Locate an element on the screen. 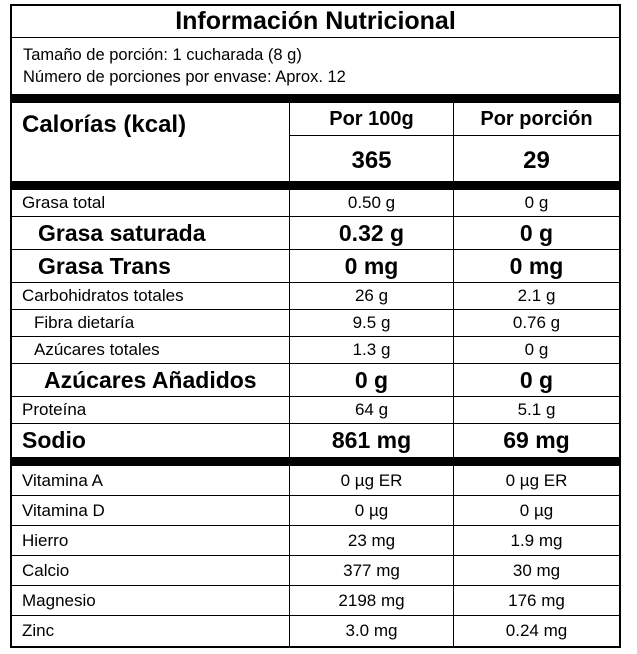 This screenshot has height=654, width=637. micronutrient-row-hierro: Hierro 23 mg 1.9 mg is located at coordinates (315, 541).